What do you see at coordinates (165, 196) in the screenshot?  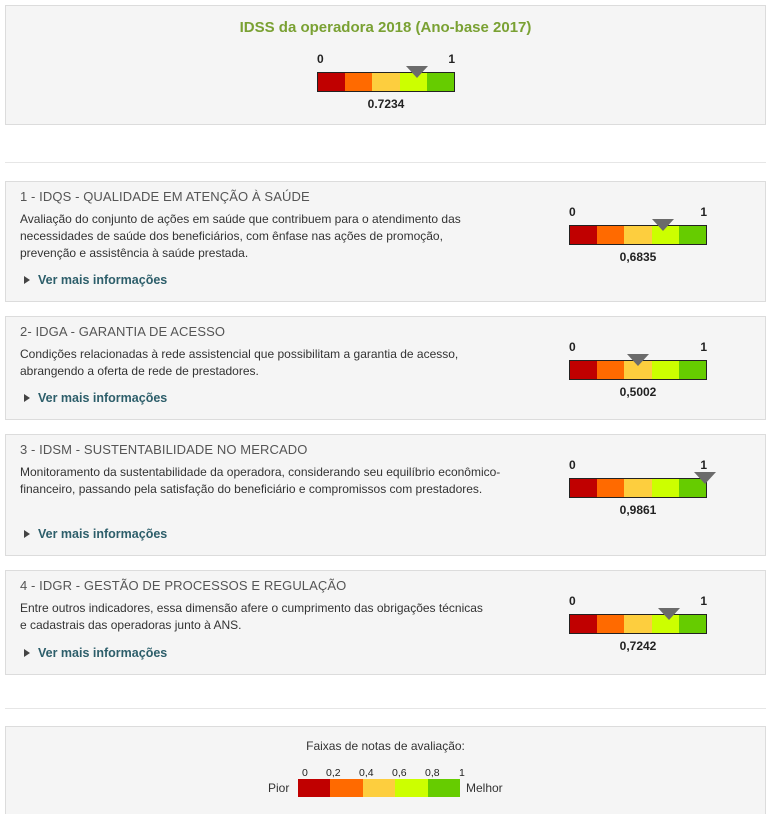 I see `dimension-title: 1 - IDQS - QUALIDADE EM ATENÇÃO À SAÚDE` at bounding box center [165, 196].